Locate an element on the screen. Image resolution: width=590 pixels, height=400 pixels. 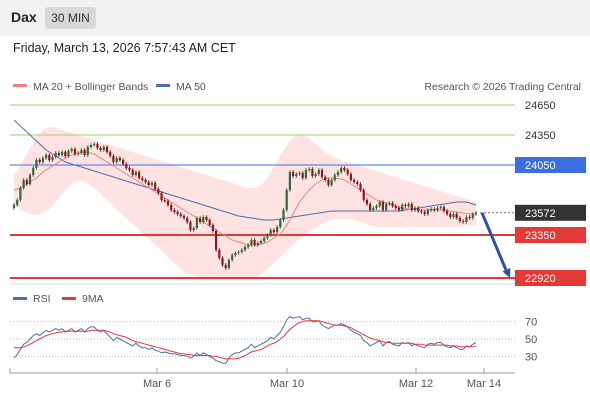
timeframe-button: 30 MIN is located at coordinates (70, 18).